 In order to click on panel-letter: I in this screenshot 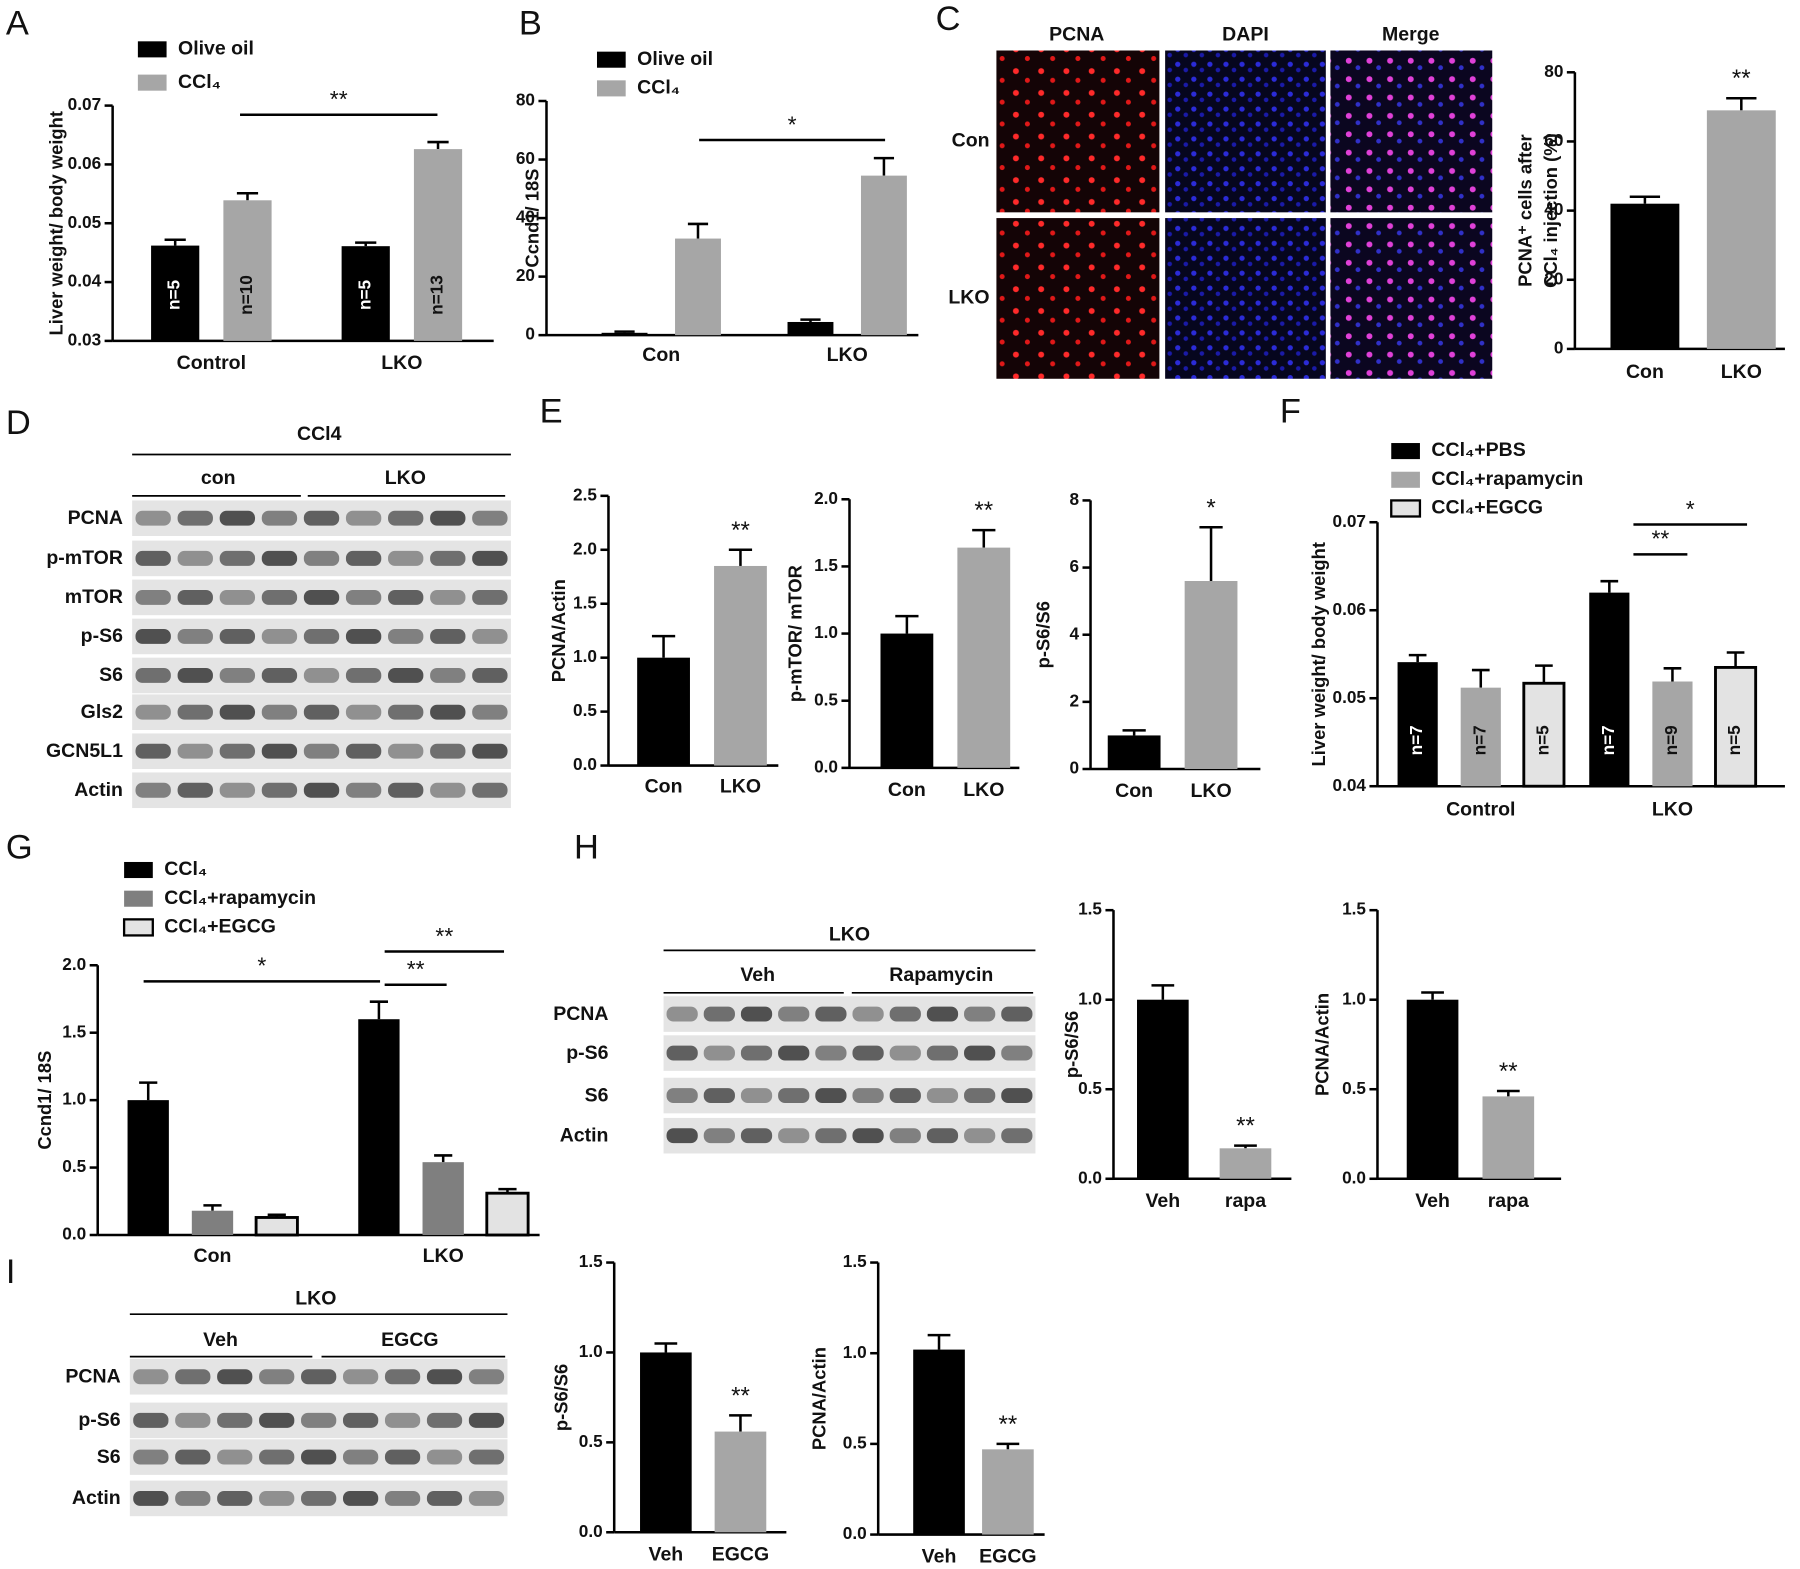, I will do `click(11, 1272)`.